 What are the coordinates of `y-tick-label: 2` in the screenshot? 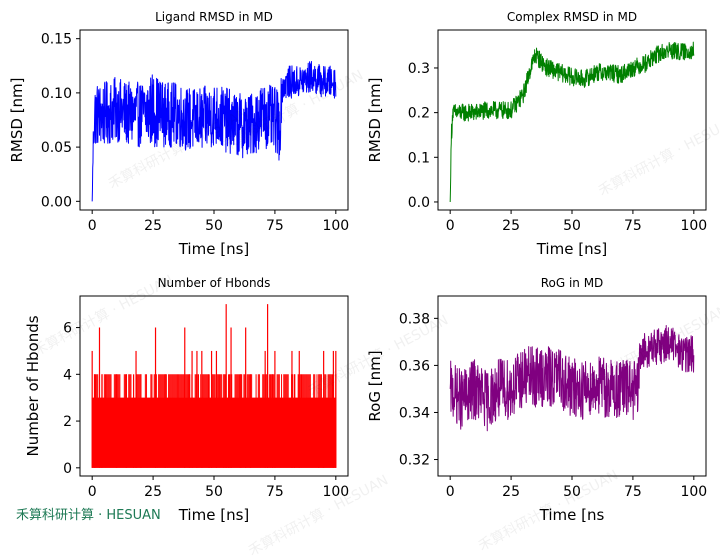 It's located at (67, 422).